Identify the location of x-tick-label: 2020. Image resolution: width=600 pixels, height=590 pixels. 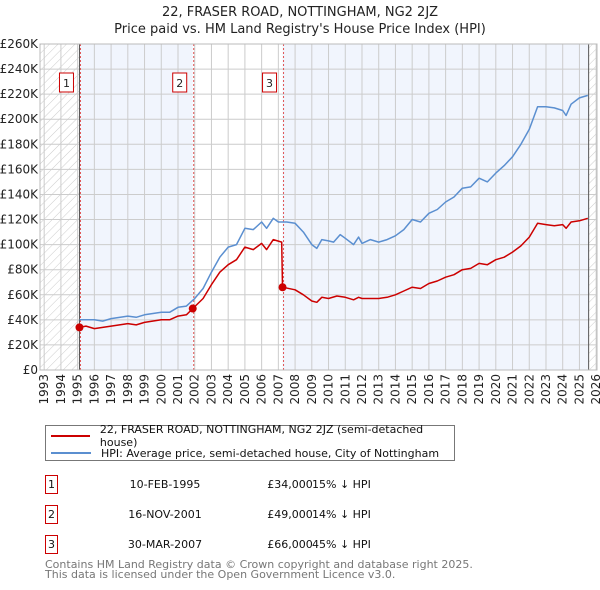
(496, 389).